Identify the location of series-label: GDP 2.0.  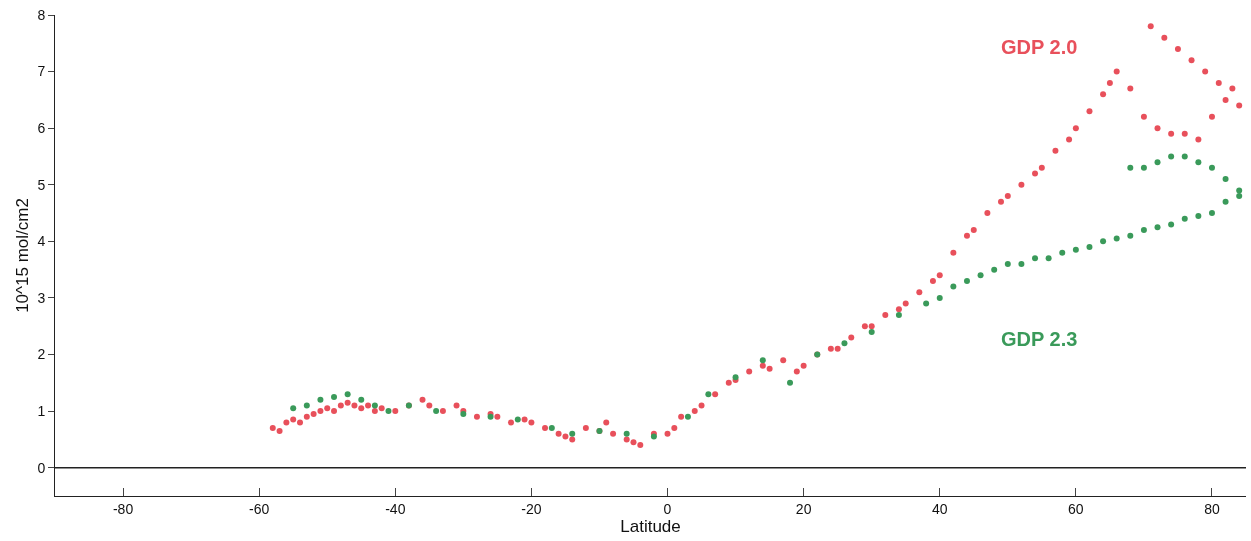
(1039, 47).